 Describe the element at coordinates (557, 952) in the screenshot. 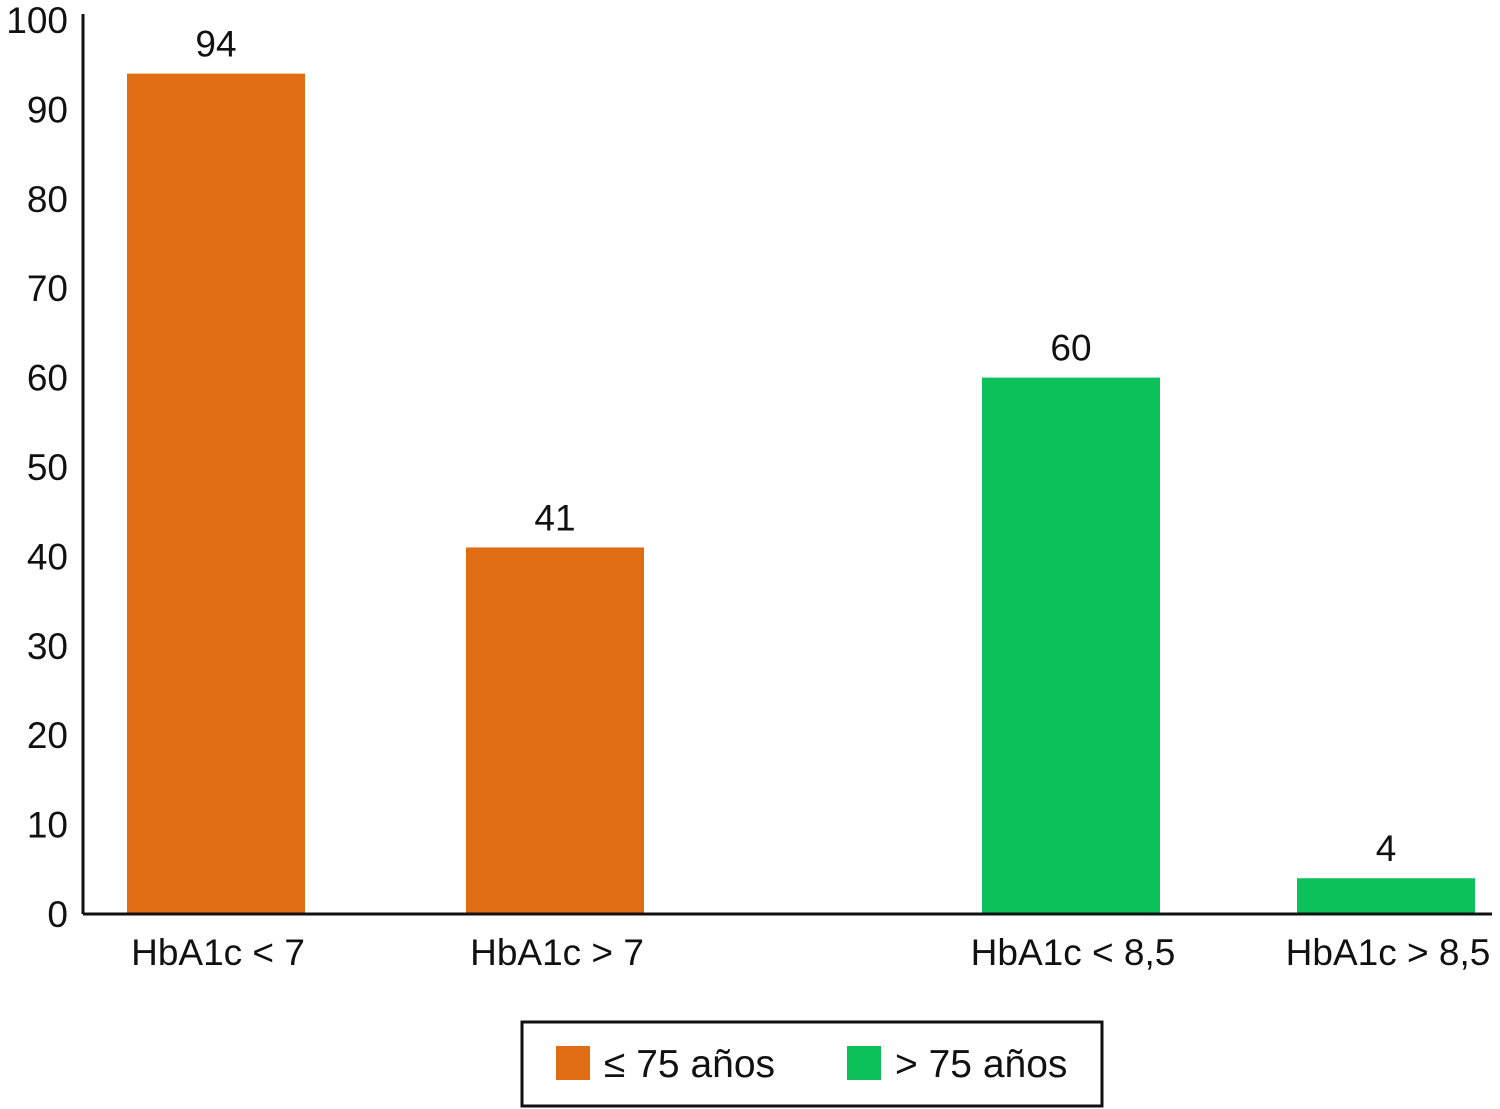

I see `x-category-label: HbA1c > 7` at that location.